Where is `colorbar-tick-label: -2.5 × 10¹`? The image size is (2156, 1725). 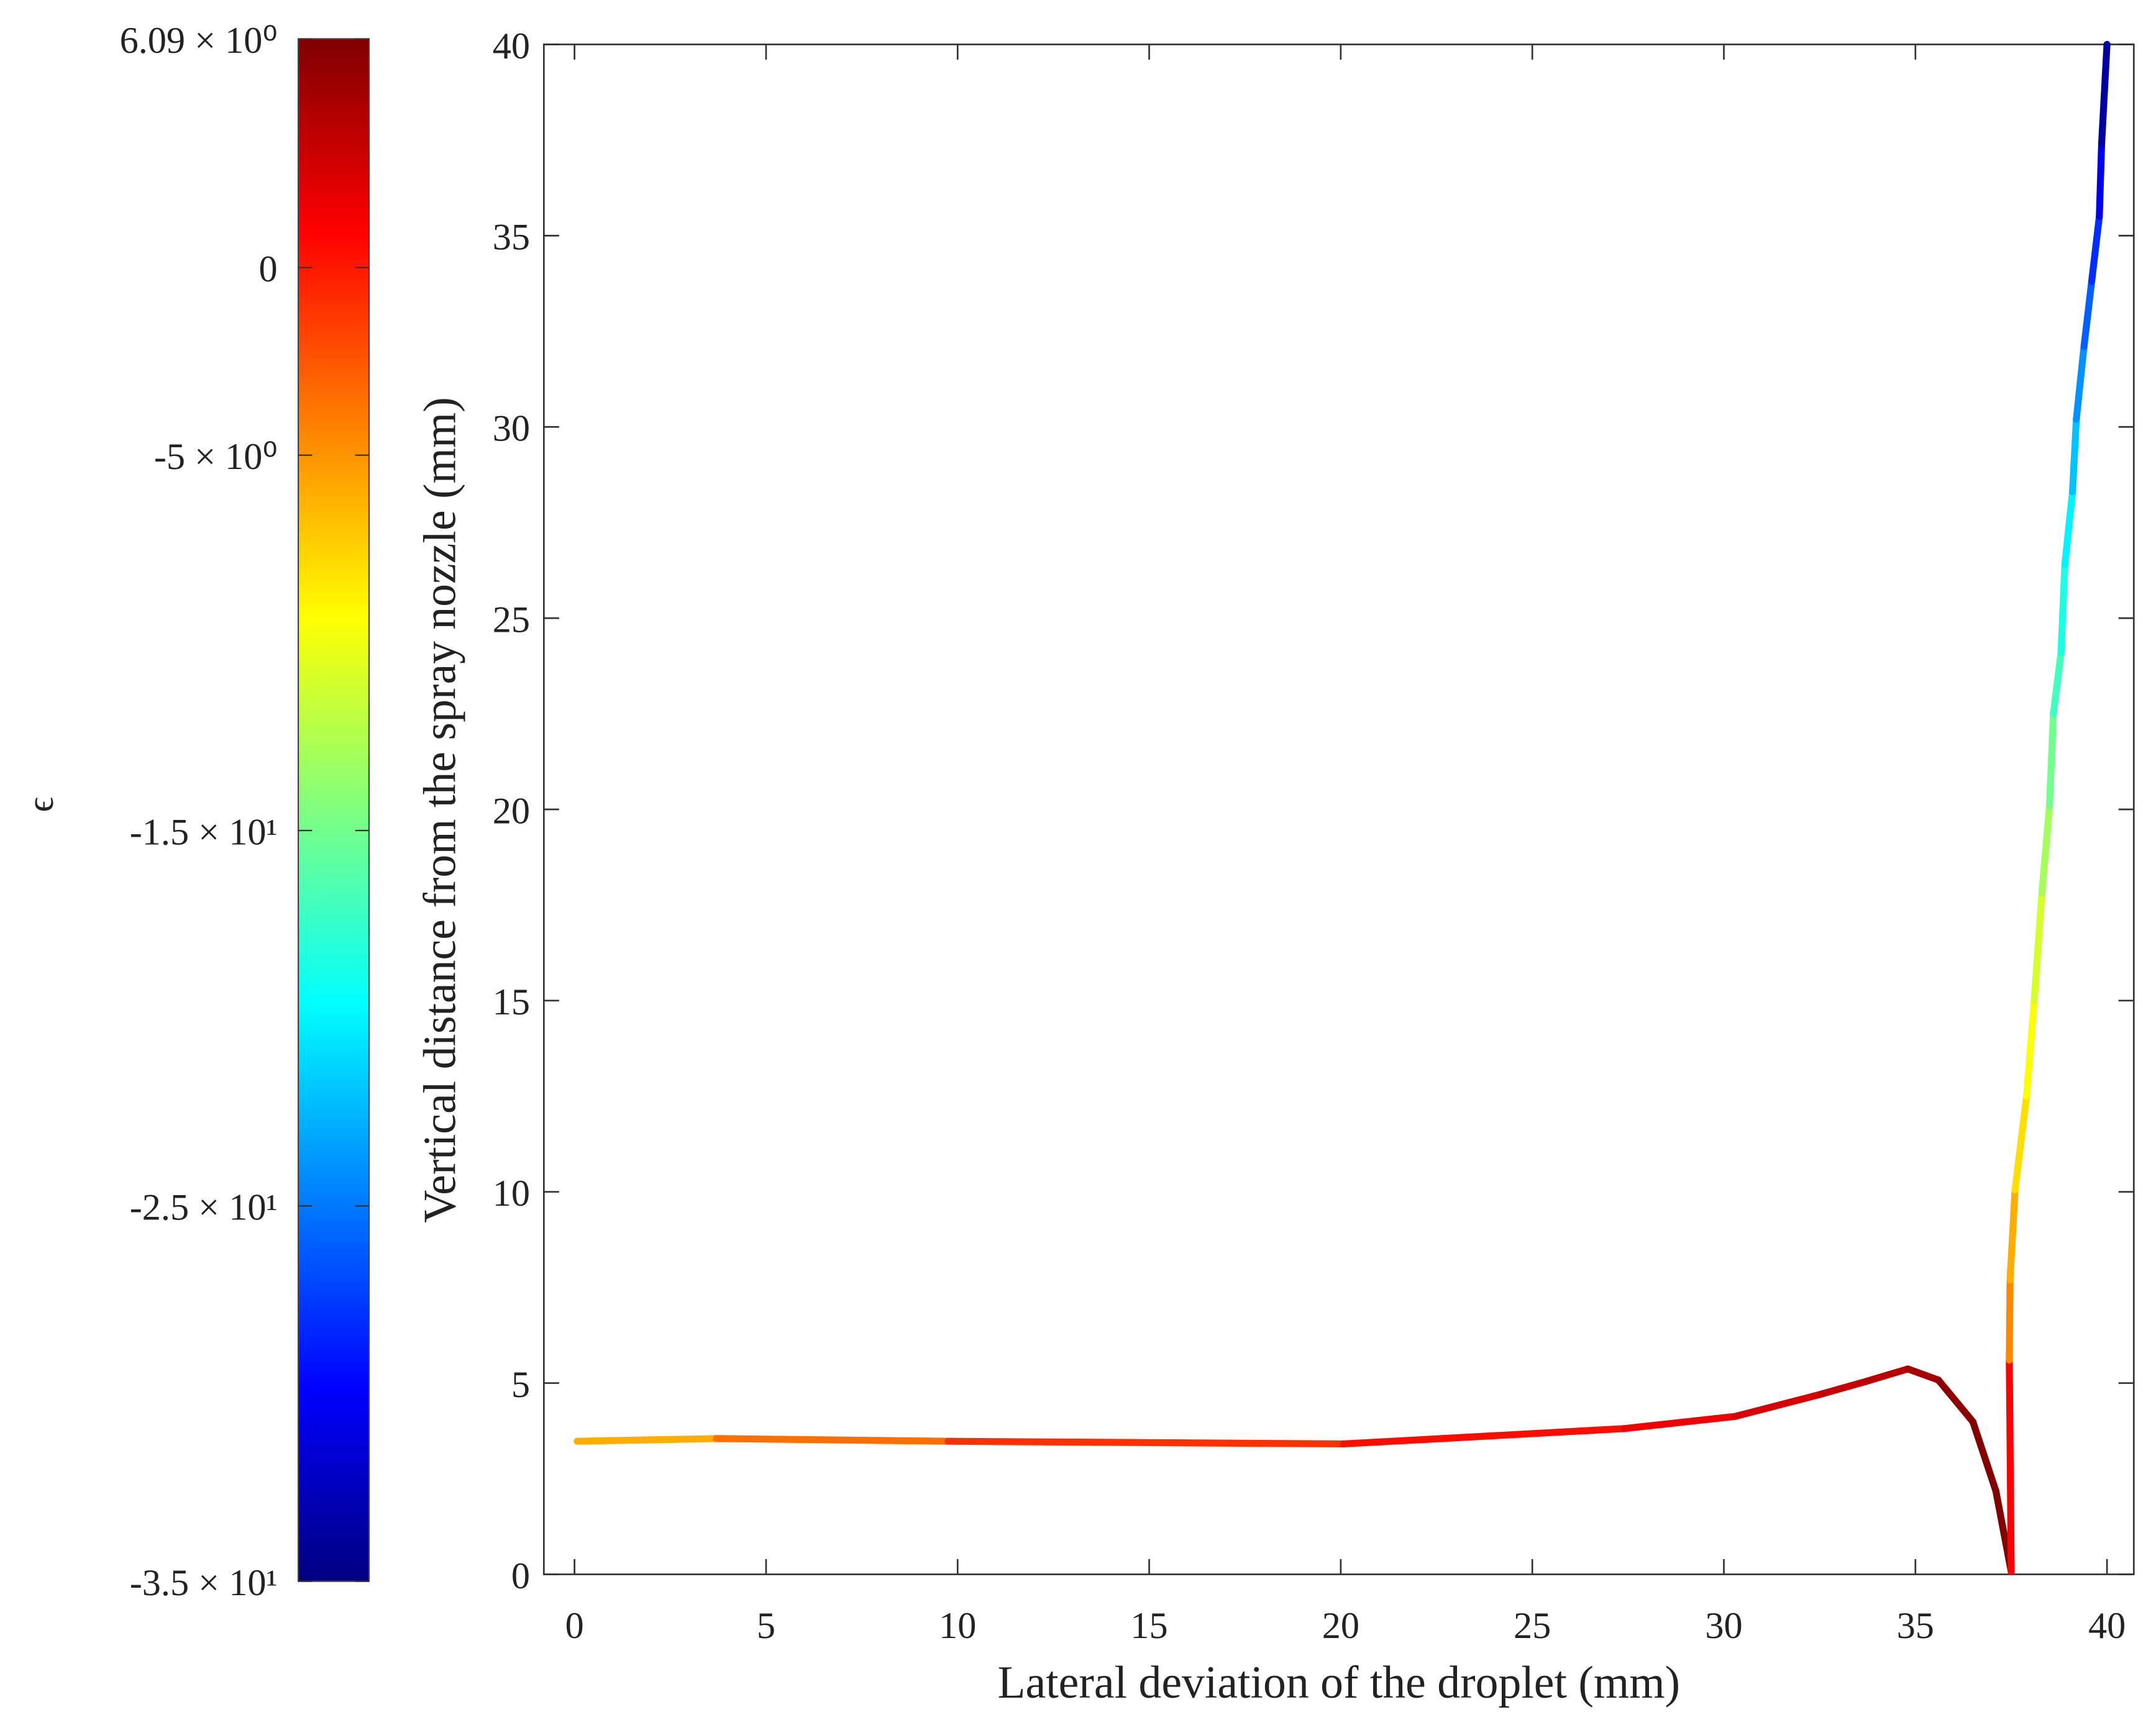
colorbar-tick-label: -2.5 × 10¹ is located at coordinates (204, 1208).